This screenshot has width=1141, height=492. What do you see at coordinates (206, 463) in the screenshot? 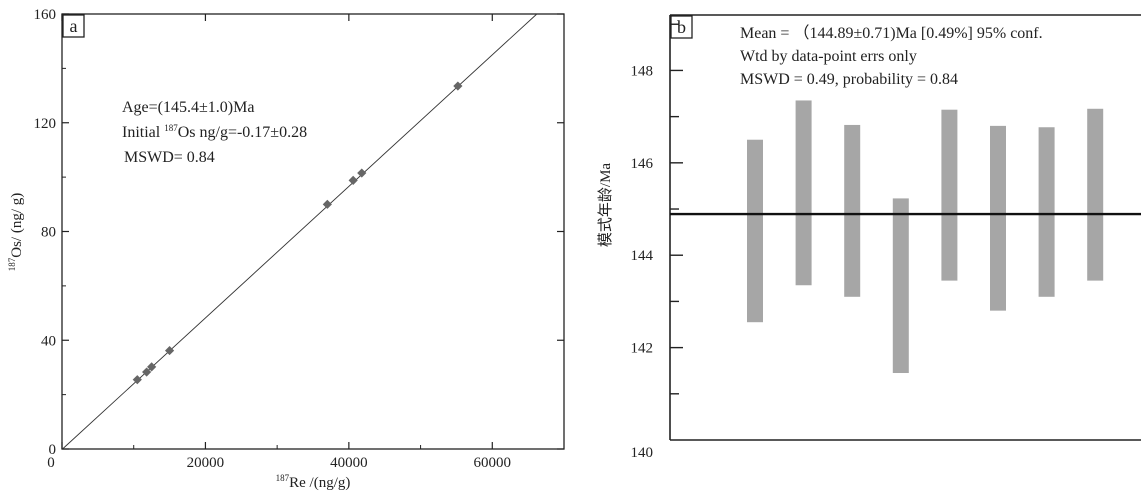
I see `panel-a-x-tick-label: 20000` at bounding box center [206, 463].